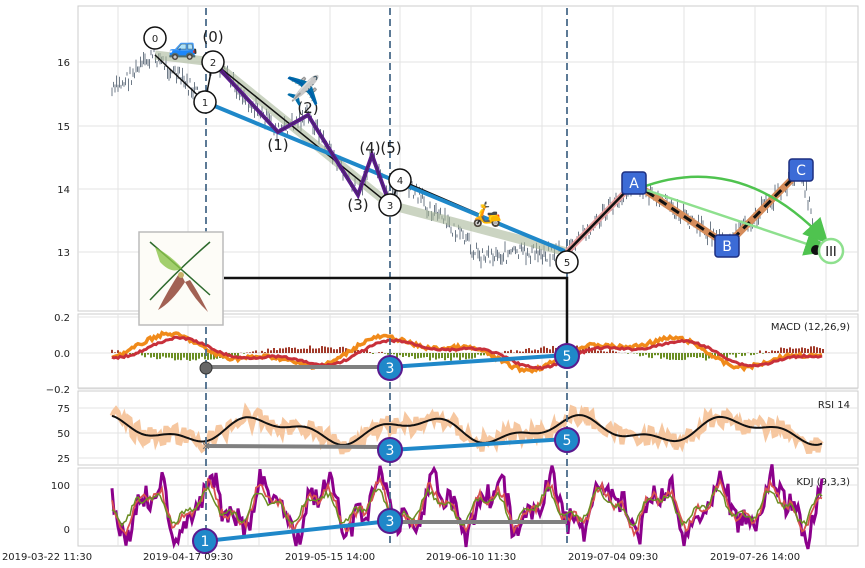 Image resolution: width=865 pixels, height=568 pixels. I want to click on wave-2-marker: 2, so click(213, 62).